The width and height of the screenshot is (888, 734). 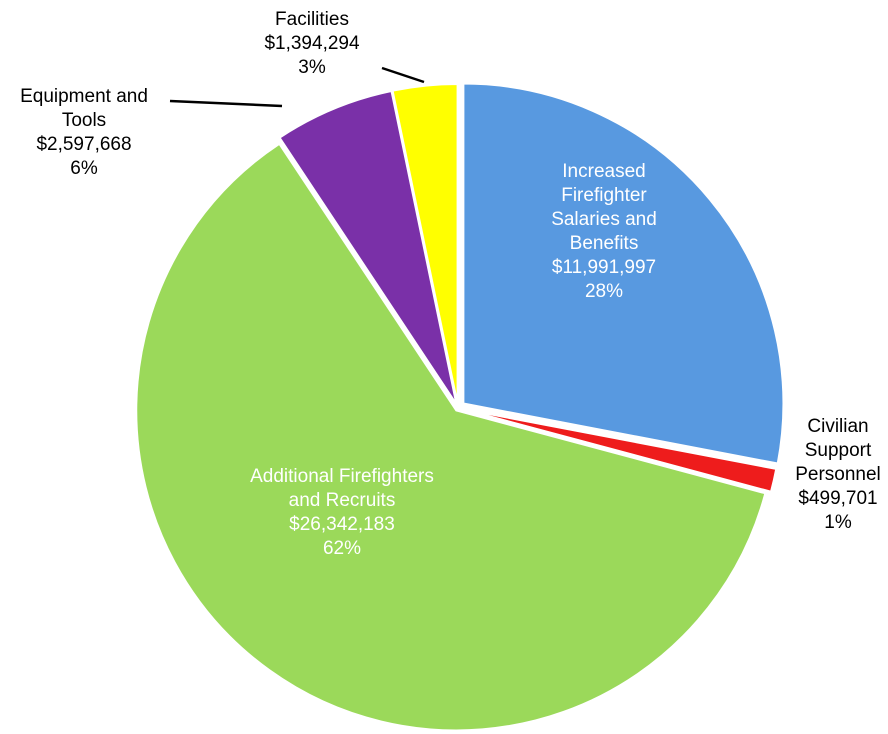 I want to click on category-label: Facilities, so click(x=312, y=19).